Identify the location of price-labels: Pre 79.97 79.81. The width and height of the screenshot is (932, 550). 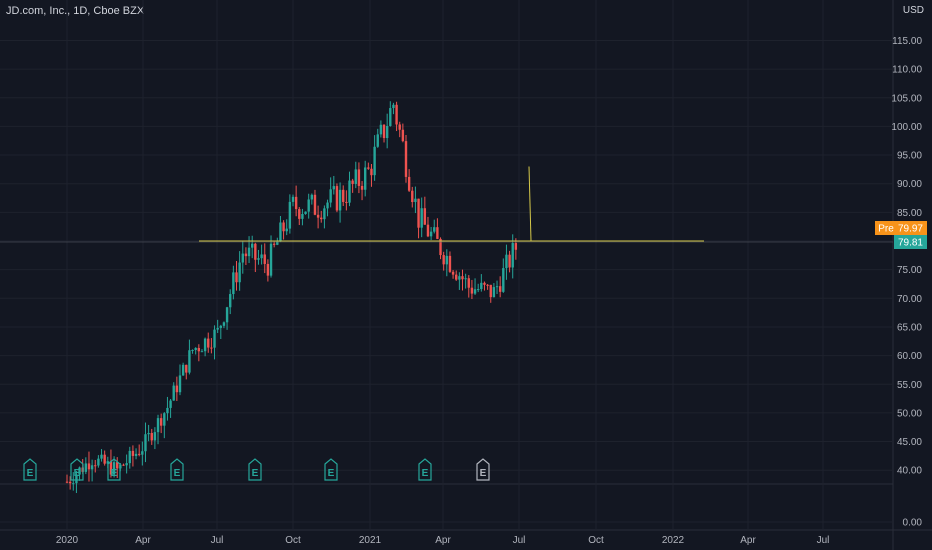
(901, 235).